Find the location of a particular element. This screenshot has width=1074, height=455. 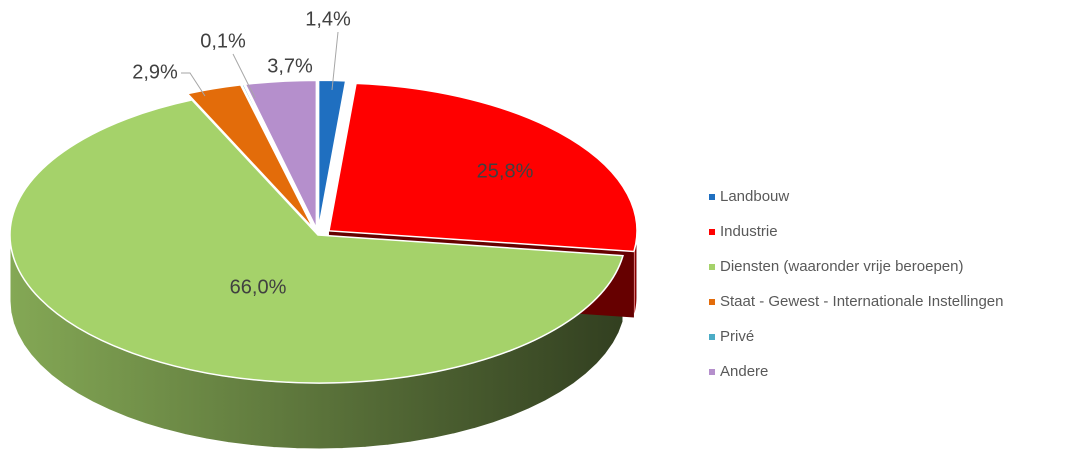

value-label: 3,7% is located at coordinates (290, 66).